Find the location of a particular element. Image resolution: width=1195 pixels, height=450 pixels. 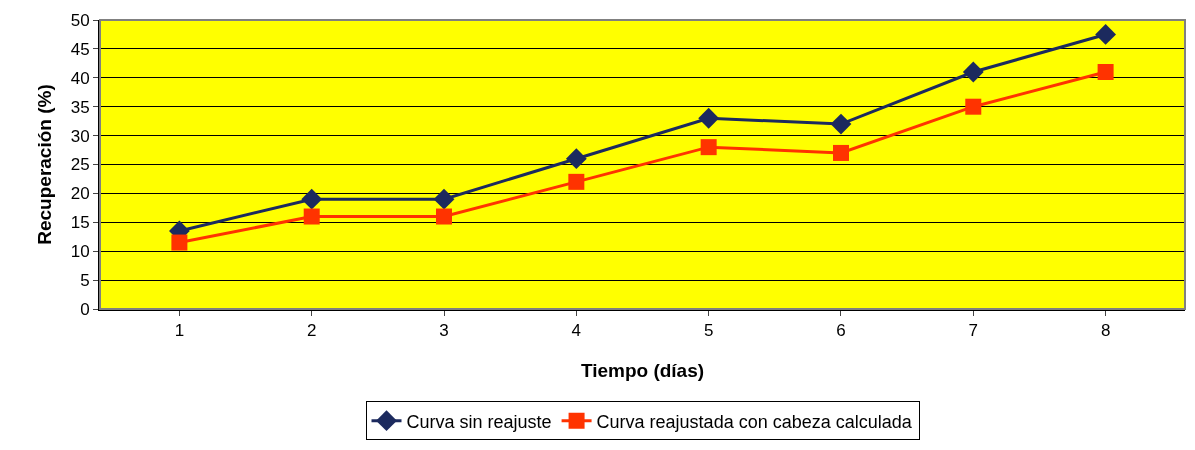

legend-label: Curva reajustada con cabeza calculada is located at coordinates (754, 421).